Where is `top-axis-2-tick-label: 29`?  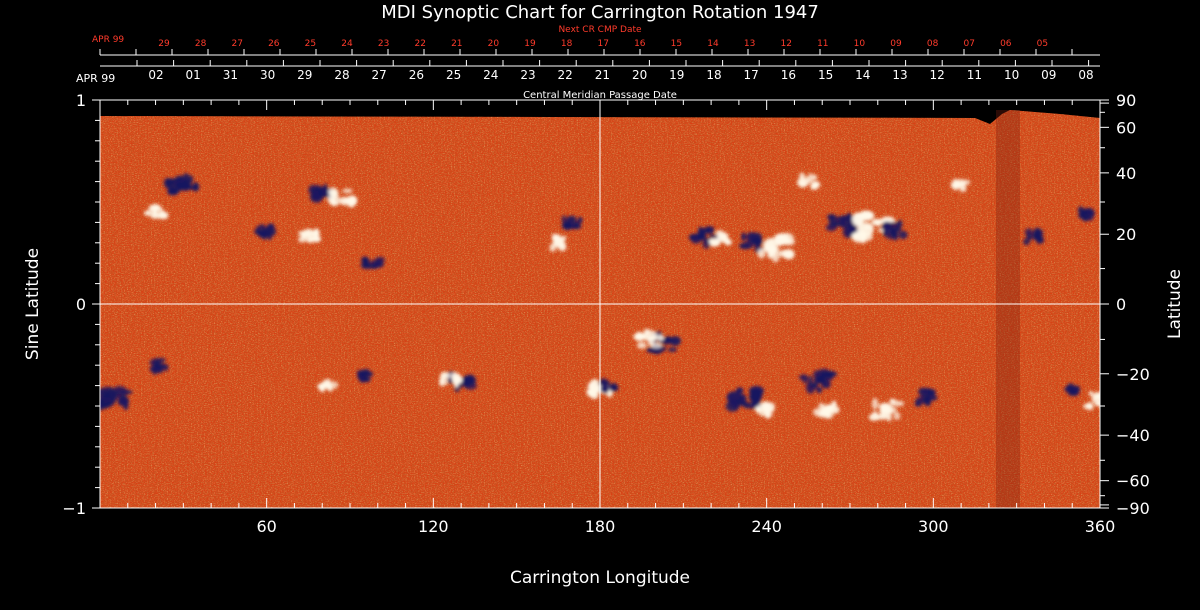
top-axis-2-tick-label: 29 is located at coordinates (304, 75).